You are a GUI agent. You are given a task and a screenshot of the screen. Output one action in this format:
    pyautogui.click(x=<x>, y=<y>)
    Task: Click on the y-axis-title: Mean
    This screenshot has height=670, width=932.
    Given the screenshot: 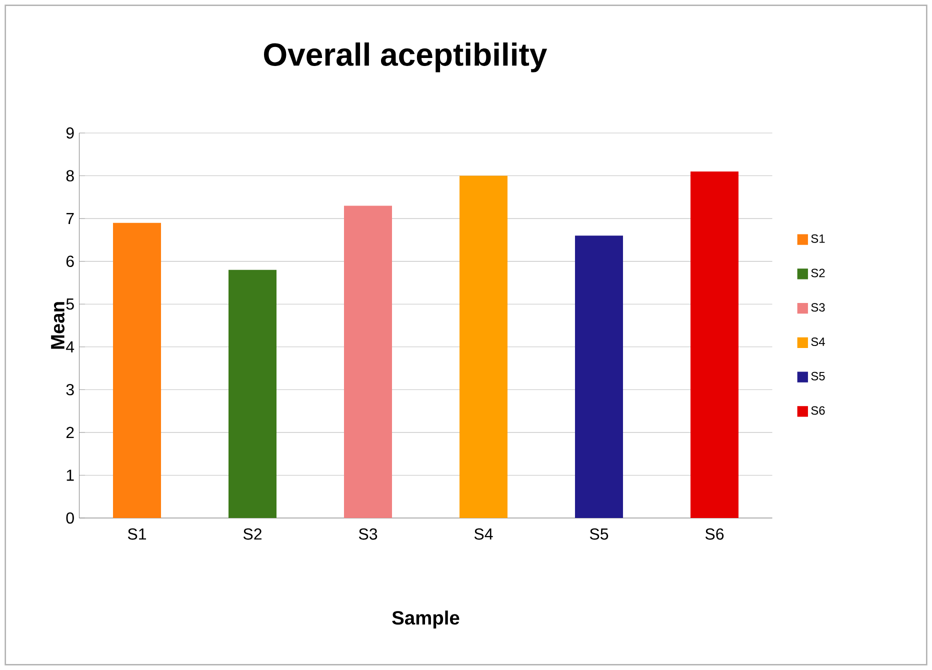 What is the action you would take?
    pyautogui.click(x=57, y=325)
    